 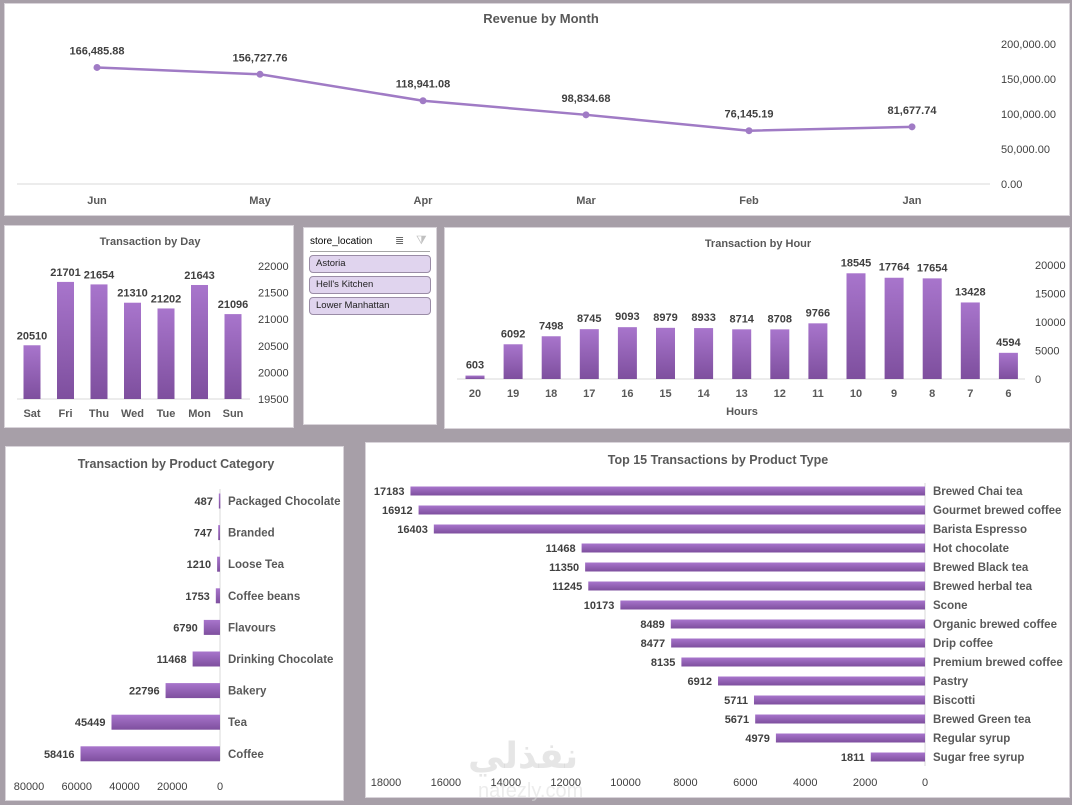 I want to click on data-label: 10173, so click(x=599, y=606).